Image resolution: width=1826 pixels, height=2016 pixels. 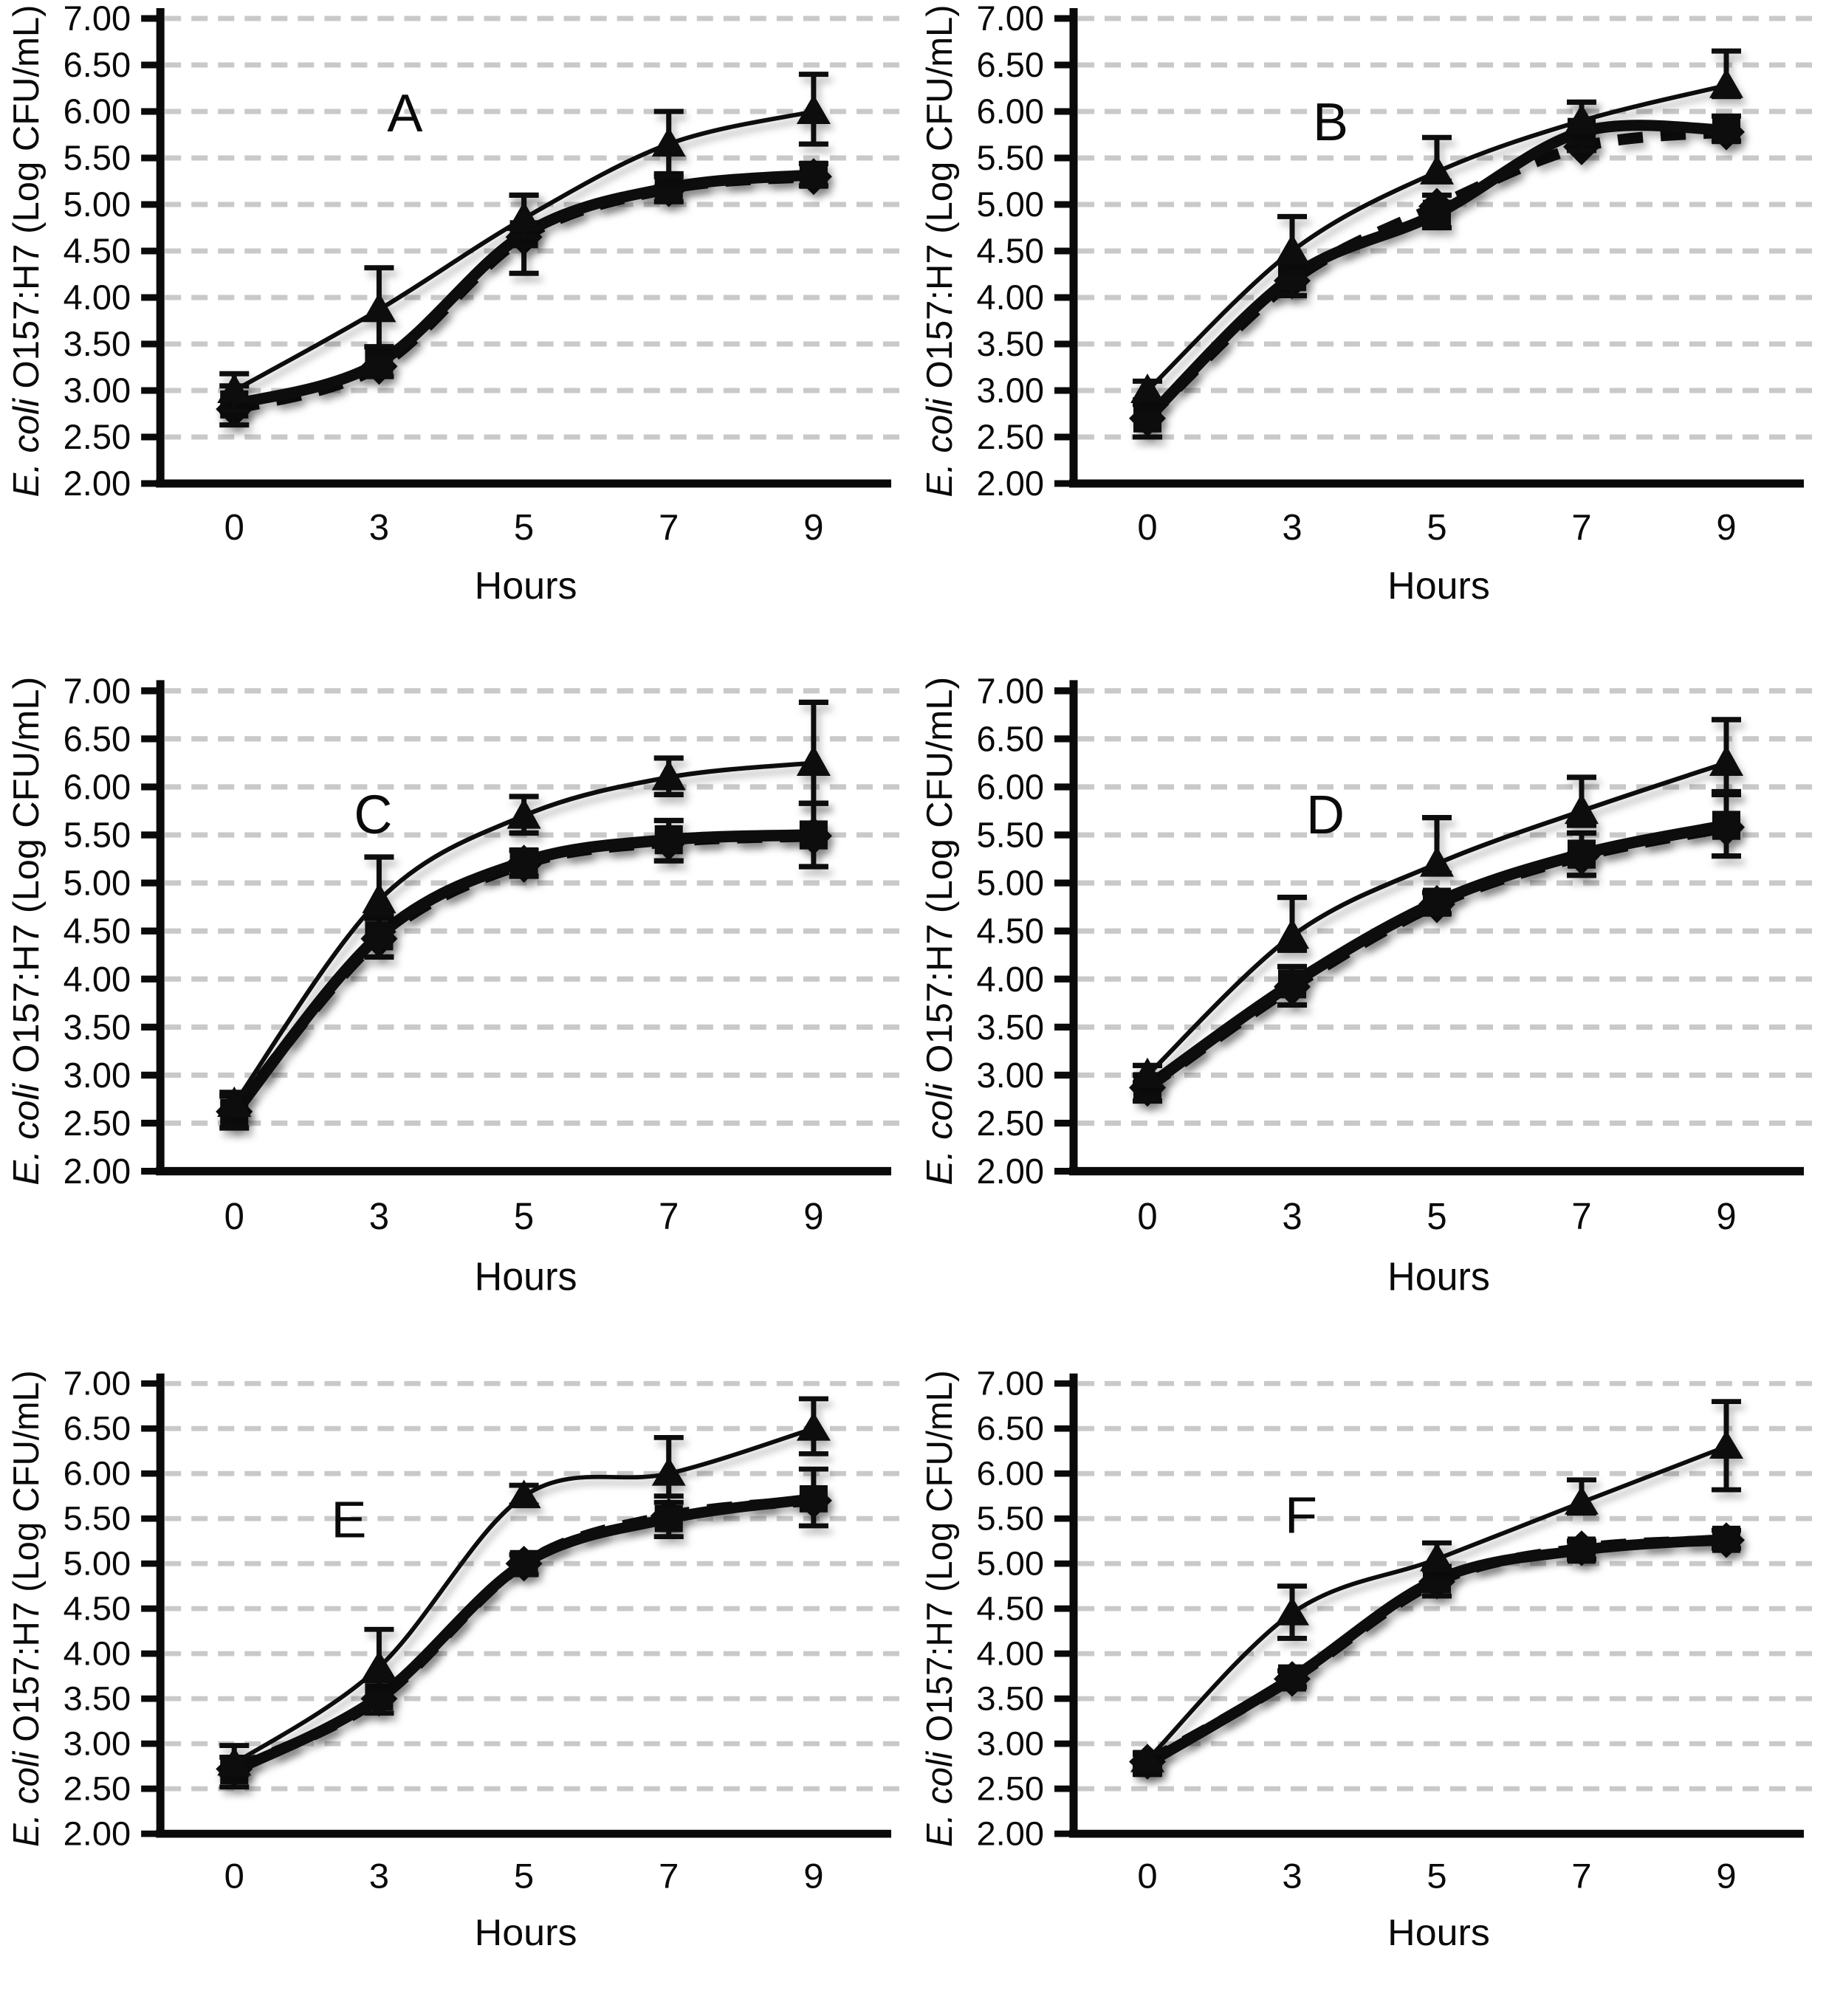 I want to click on error-bars-triangle-thin-solid, so click(x=523, y=908).